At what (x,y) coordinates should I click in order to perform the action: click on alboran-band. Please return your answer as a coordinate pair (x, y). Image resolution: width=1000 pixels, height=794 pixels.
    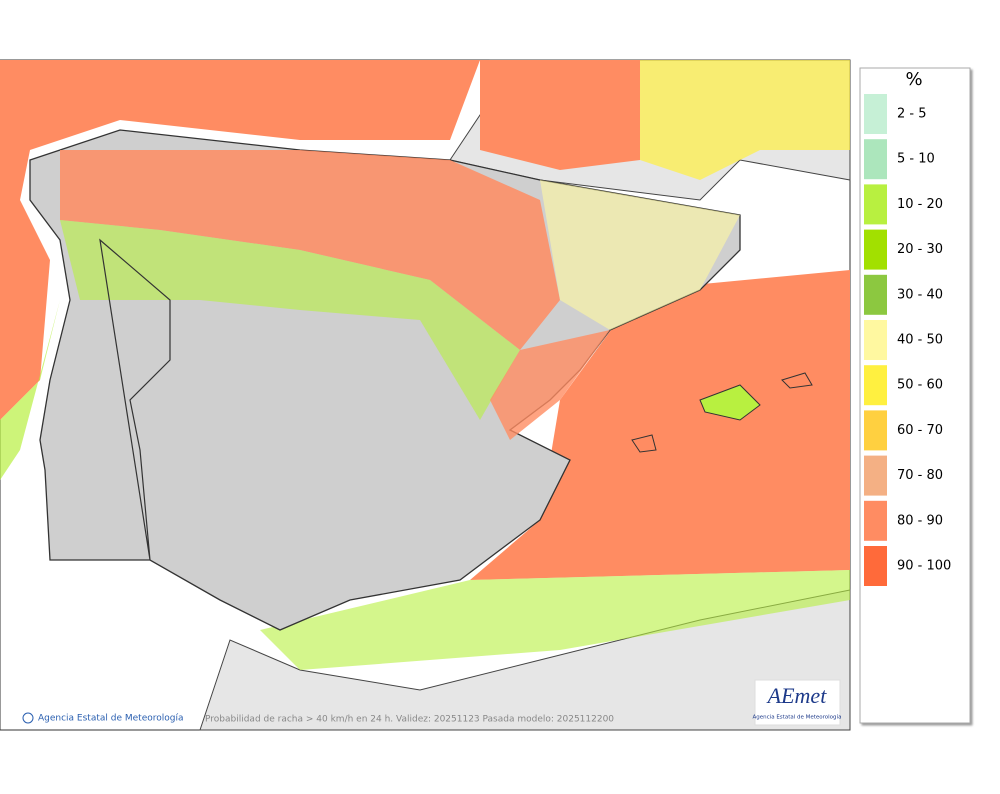
    Looking at the image, I should click on (555, 620).